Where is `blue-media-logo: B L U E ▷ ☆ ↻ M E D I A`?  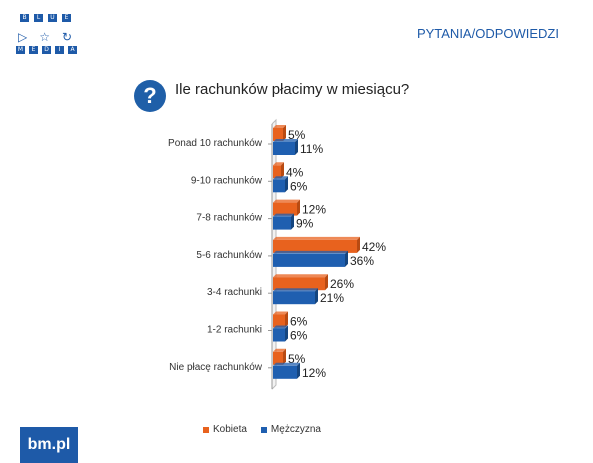 blue-media-logo: B L U E ▷ ☆ ↻ M E D I A is located at coordinates (48, 34).